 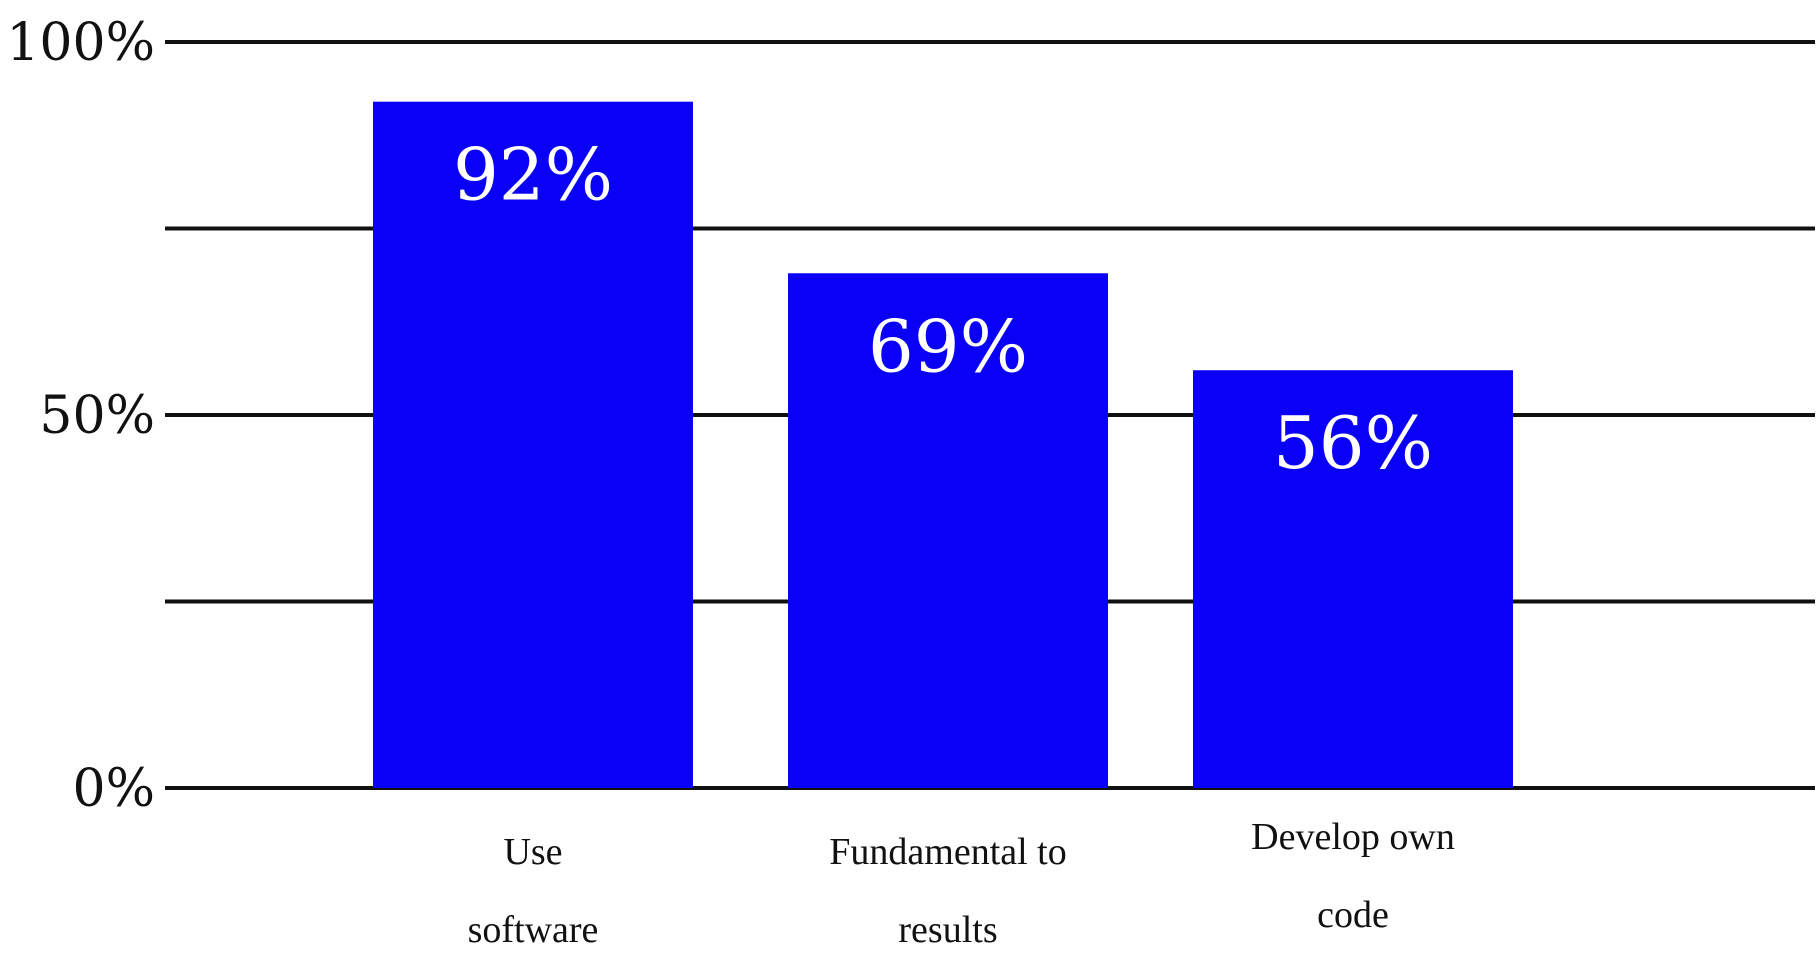 I want to click on x-category-label-line: Use, so click(x=532, y=852).